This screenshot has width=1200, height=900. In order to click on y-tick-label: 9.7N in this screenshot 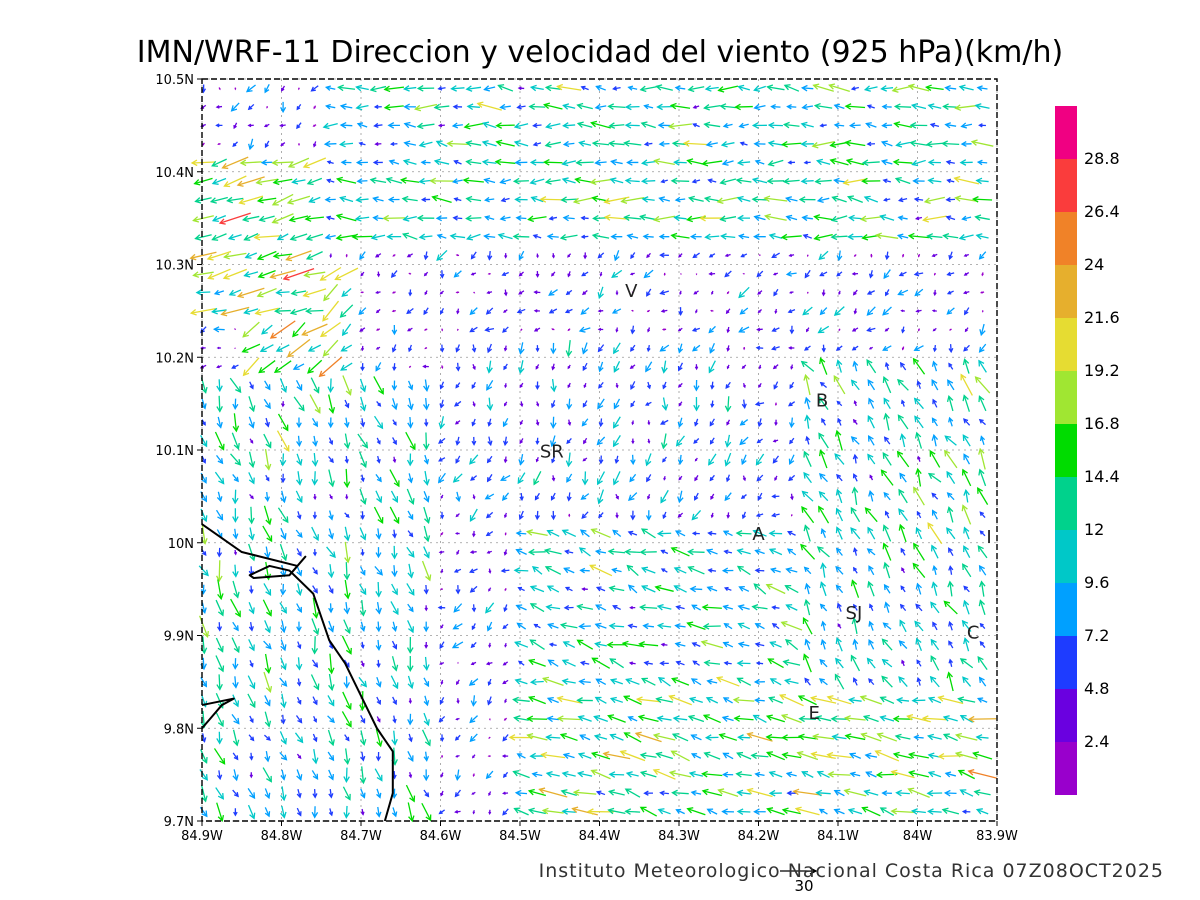, I will do `click(179, 822)`.